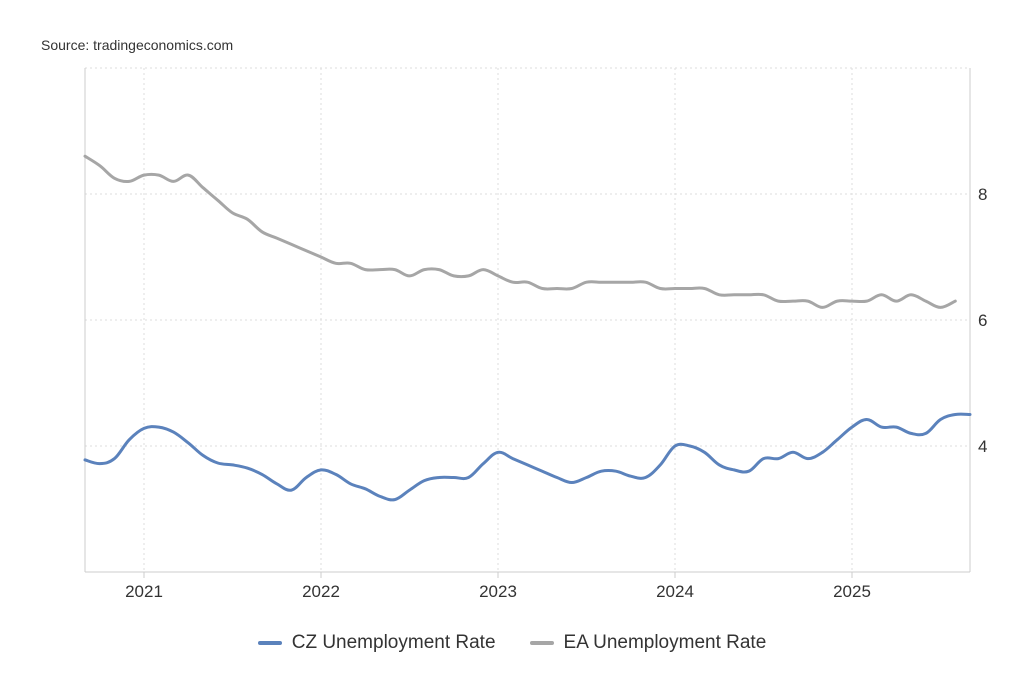  I want to click on y-tick-label: 6, so click(982, 320).